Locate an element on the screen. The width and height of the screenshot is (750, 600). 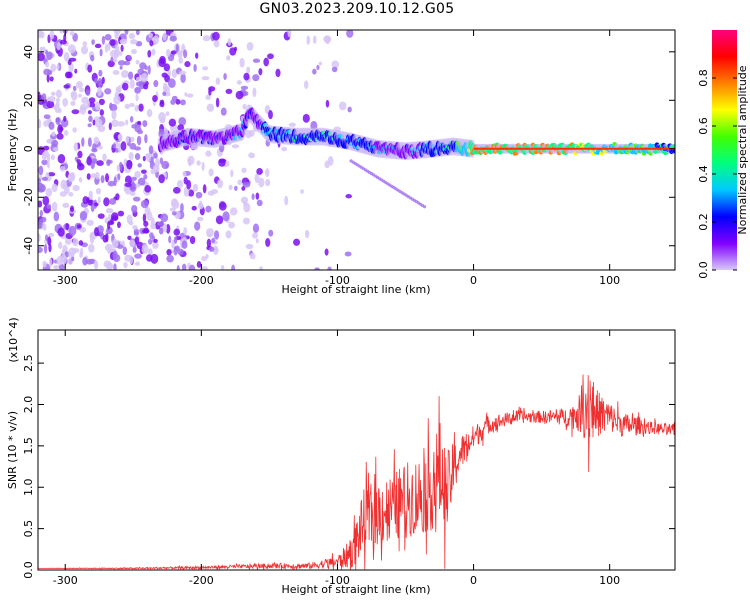
y-tick-label: 1.0 is located at coordinates (28, 487).